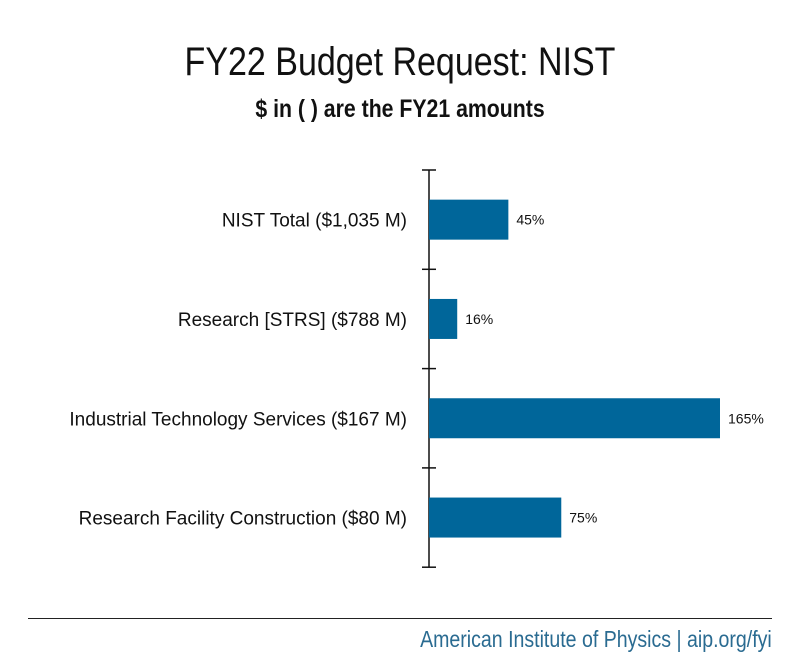  What do you see at coordinates (530, 220) in the screenshot?
I see `data-label: 45%` at bounding box center [530, 220].